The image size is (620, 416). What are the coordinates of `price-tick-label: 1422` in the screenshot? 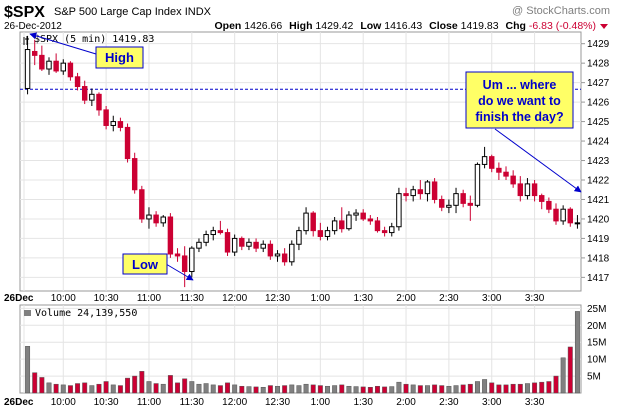 It's located at (598, 181).